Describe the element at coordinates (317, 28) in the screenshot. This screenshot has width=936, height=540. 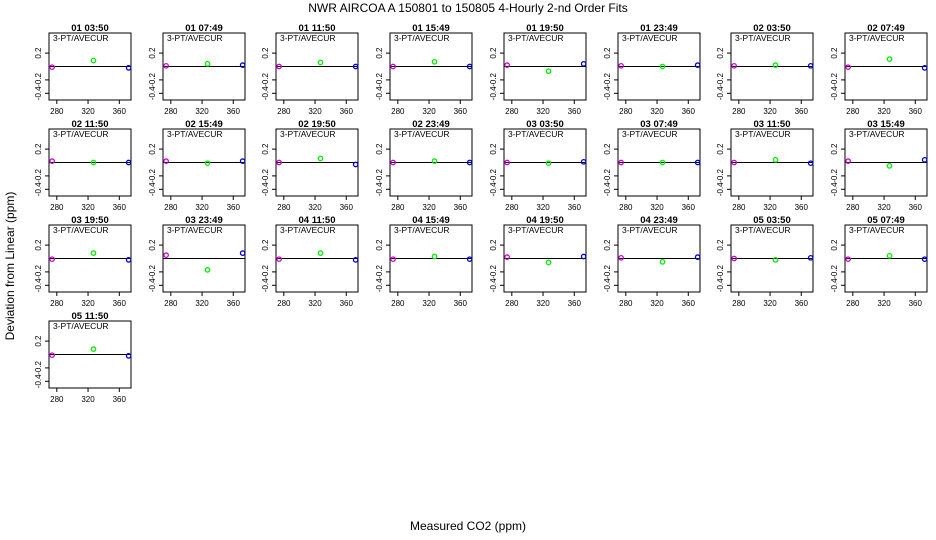
I see `panel-title: 01 11:50` at that location.